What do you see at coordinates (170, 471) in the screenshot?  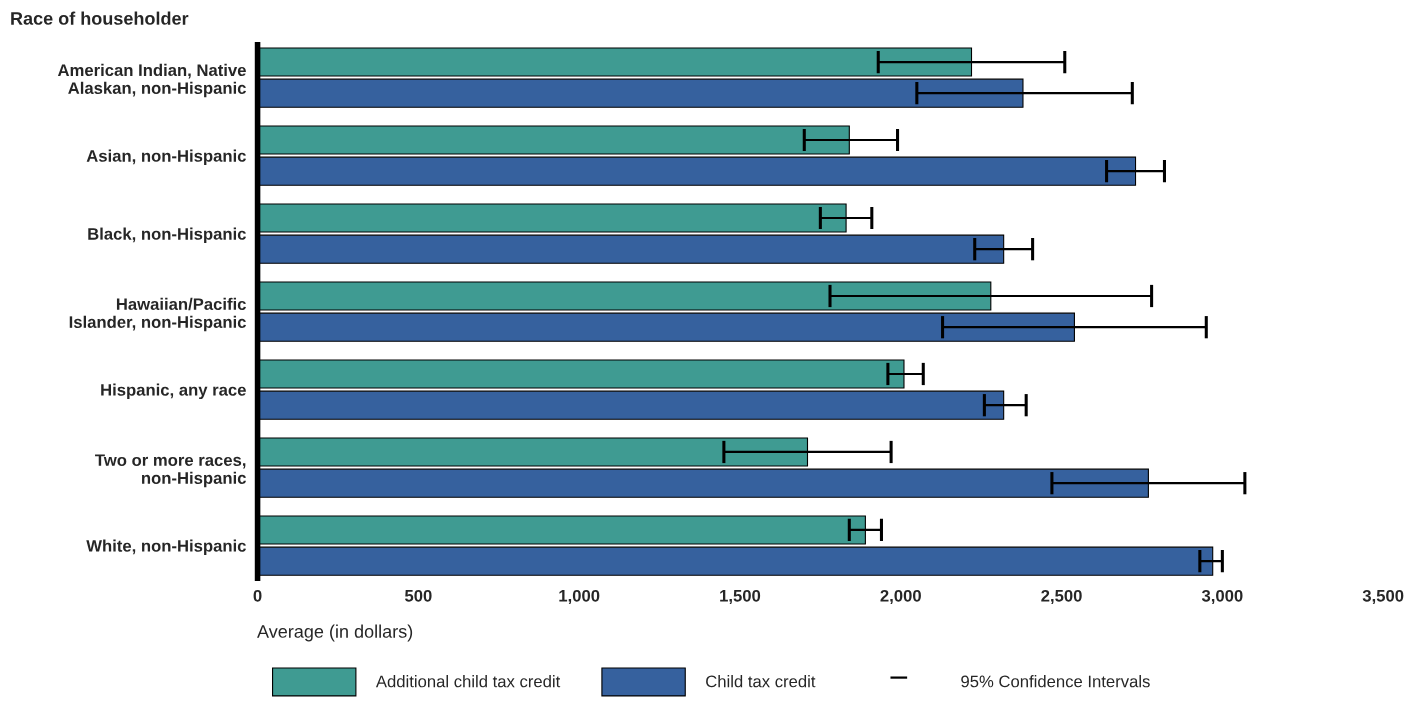 I see `y-tick-label: Two or more races, non-Hispanic` at bounding box center [170, 471].